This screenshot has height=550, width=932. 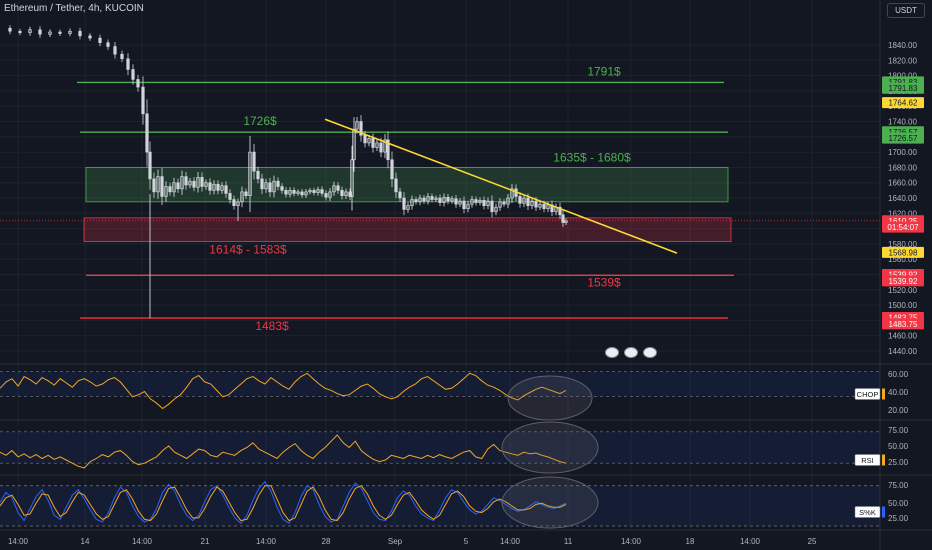 I want to click on zone-label: 1635$ - 1680$, so click(x=592, y=157).